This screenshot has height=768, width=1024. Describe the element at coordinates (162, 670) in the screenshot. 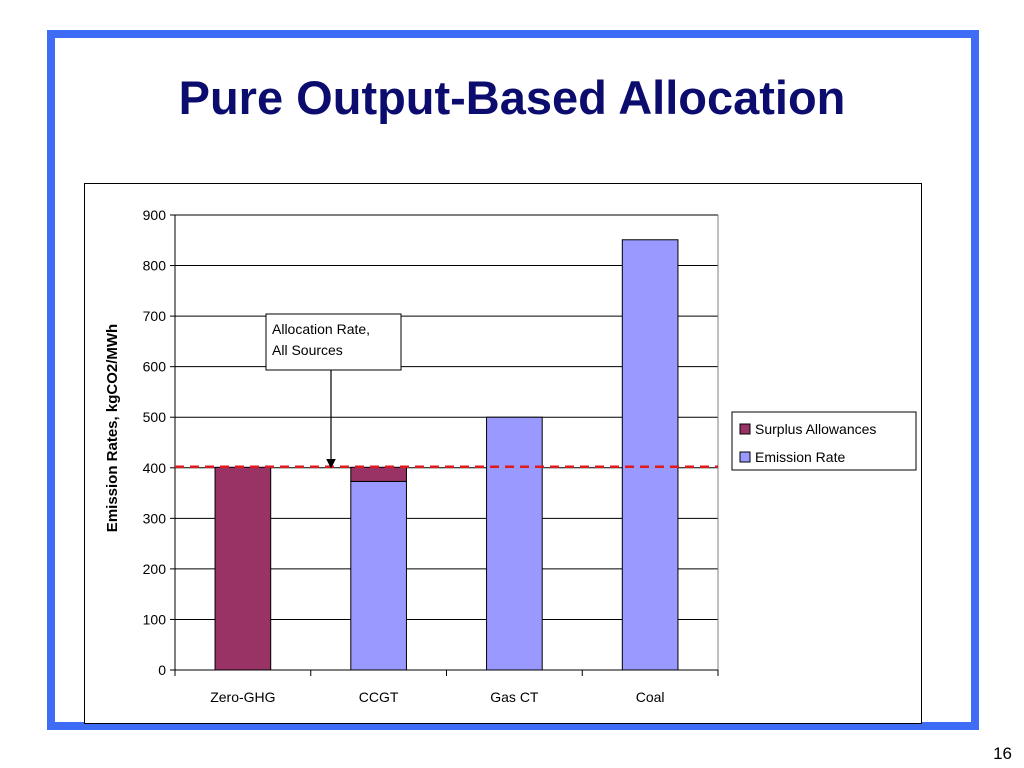

I see `y-tick-label: 0` at that location.